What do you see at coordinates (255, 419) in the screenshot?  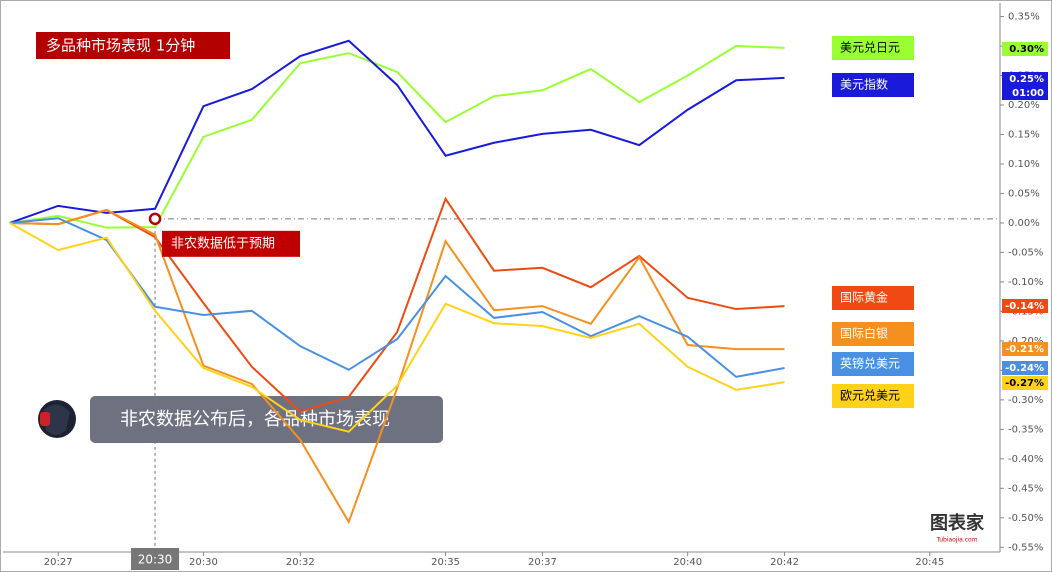 I see `caption: 非农数据公布后，各品种市场表现` at bounding box center [255, 419].